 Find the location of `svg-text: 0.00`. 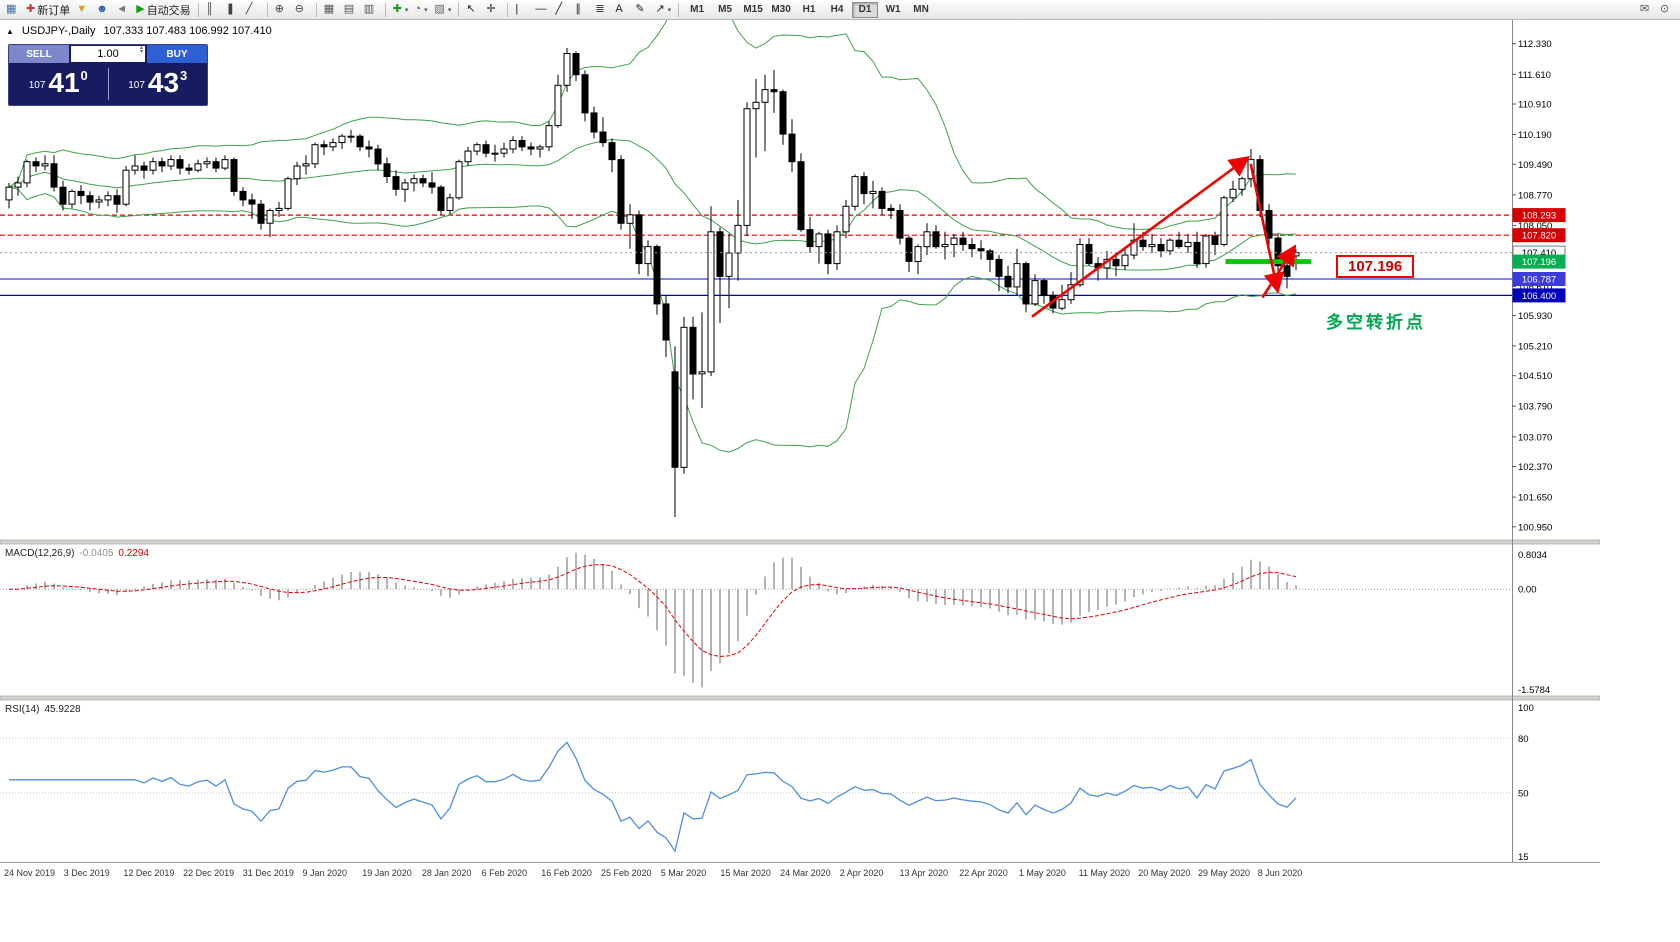

svg-text: 0.00 is located at coordinates (1527, 590).